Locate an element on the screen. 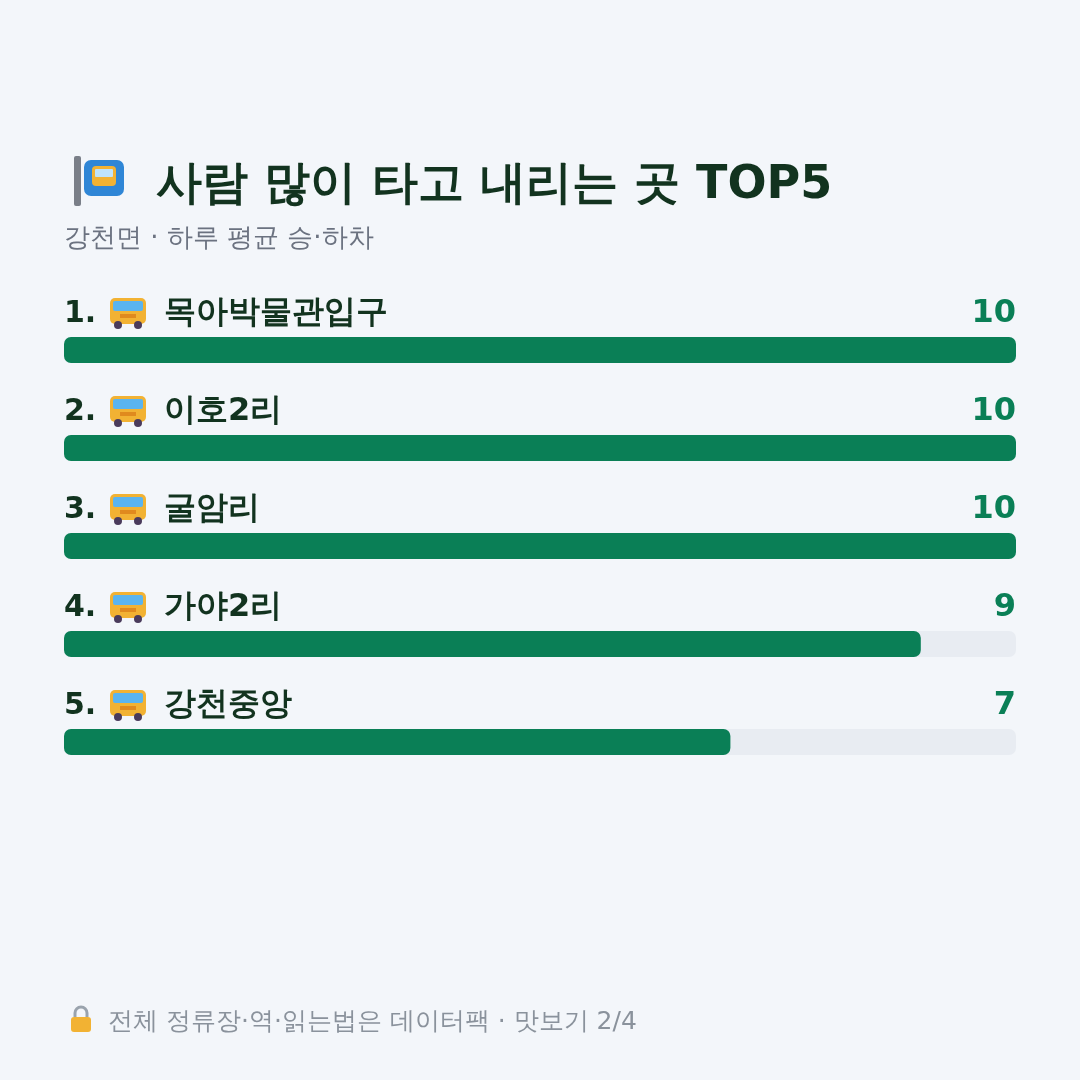 The width and height of the screenshot is (1080, 1080). category-label: 3. 굴암리 is located at coordinates (162, 507).